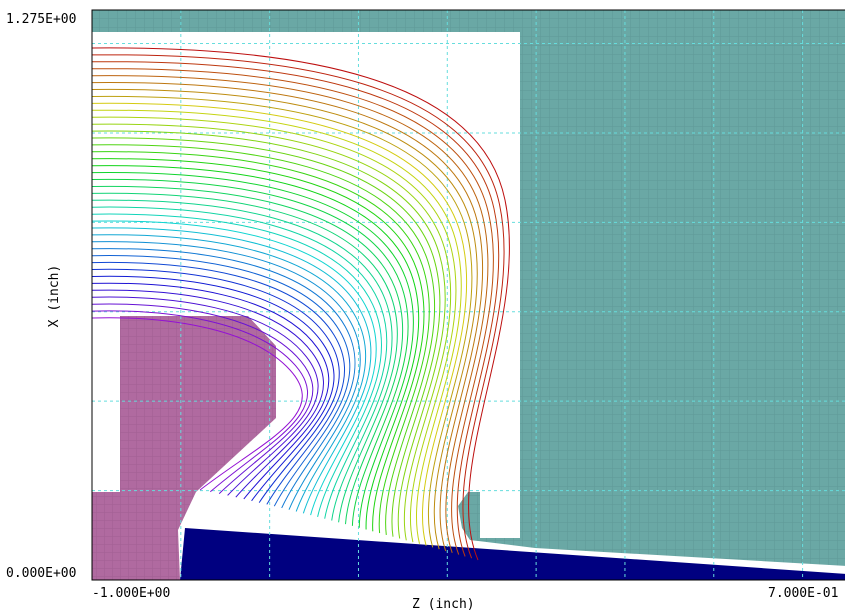  Describe the element at coordinates (131, 593) in the screenshot. I see `x-min-tick-label: -1.000E+00` at that location.